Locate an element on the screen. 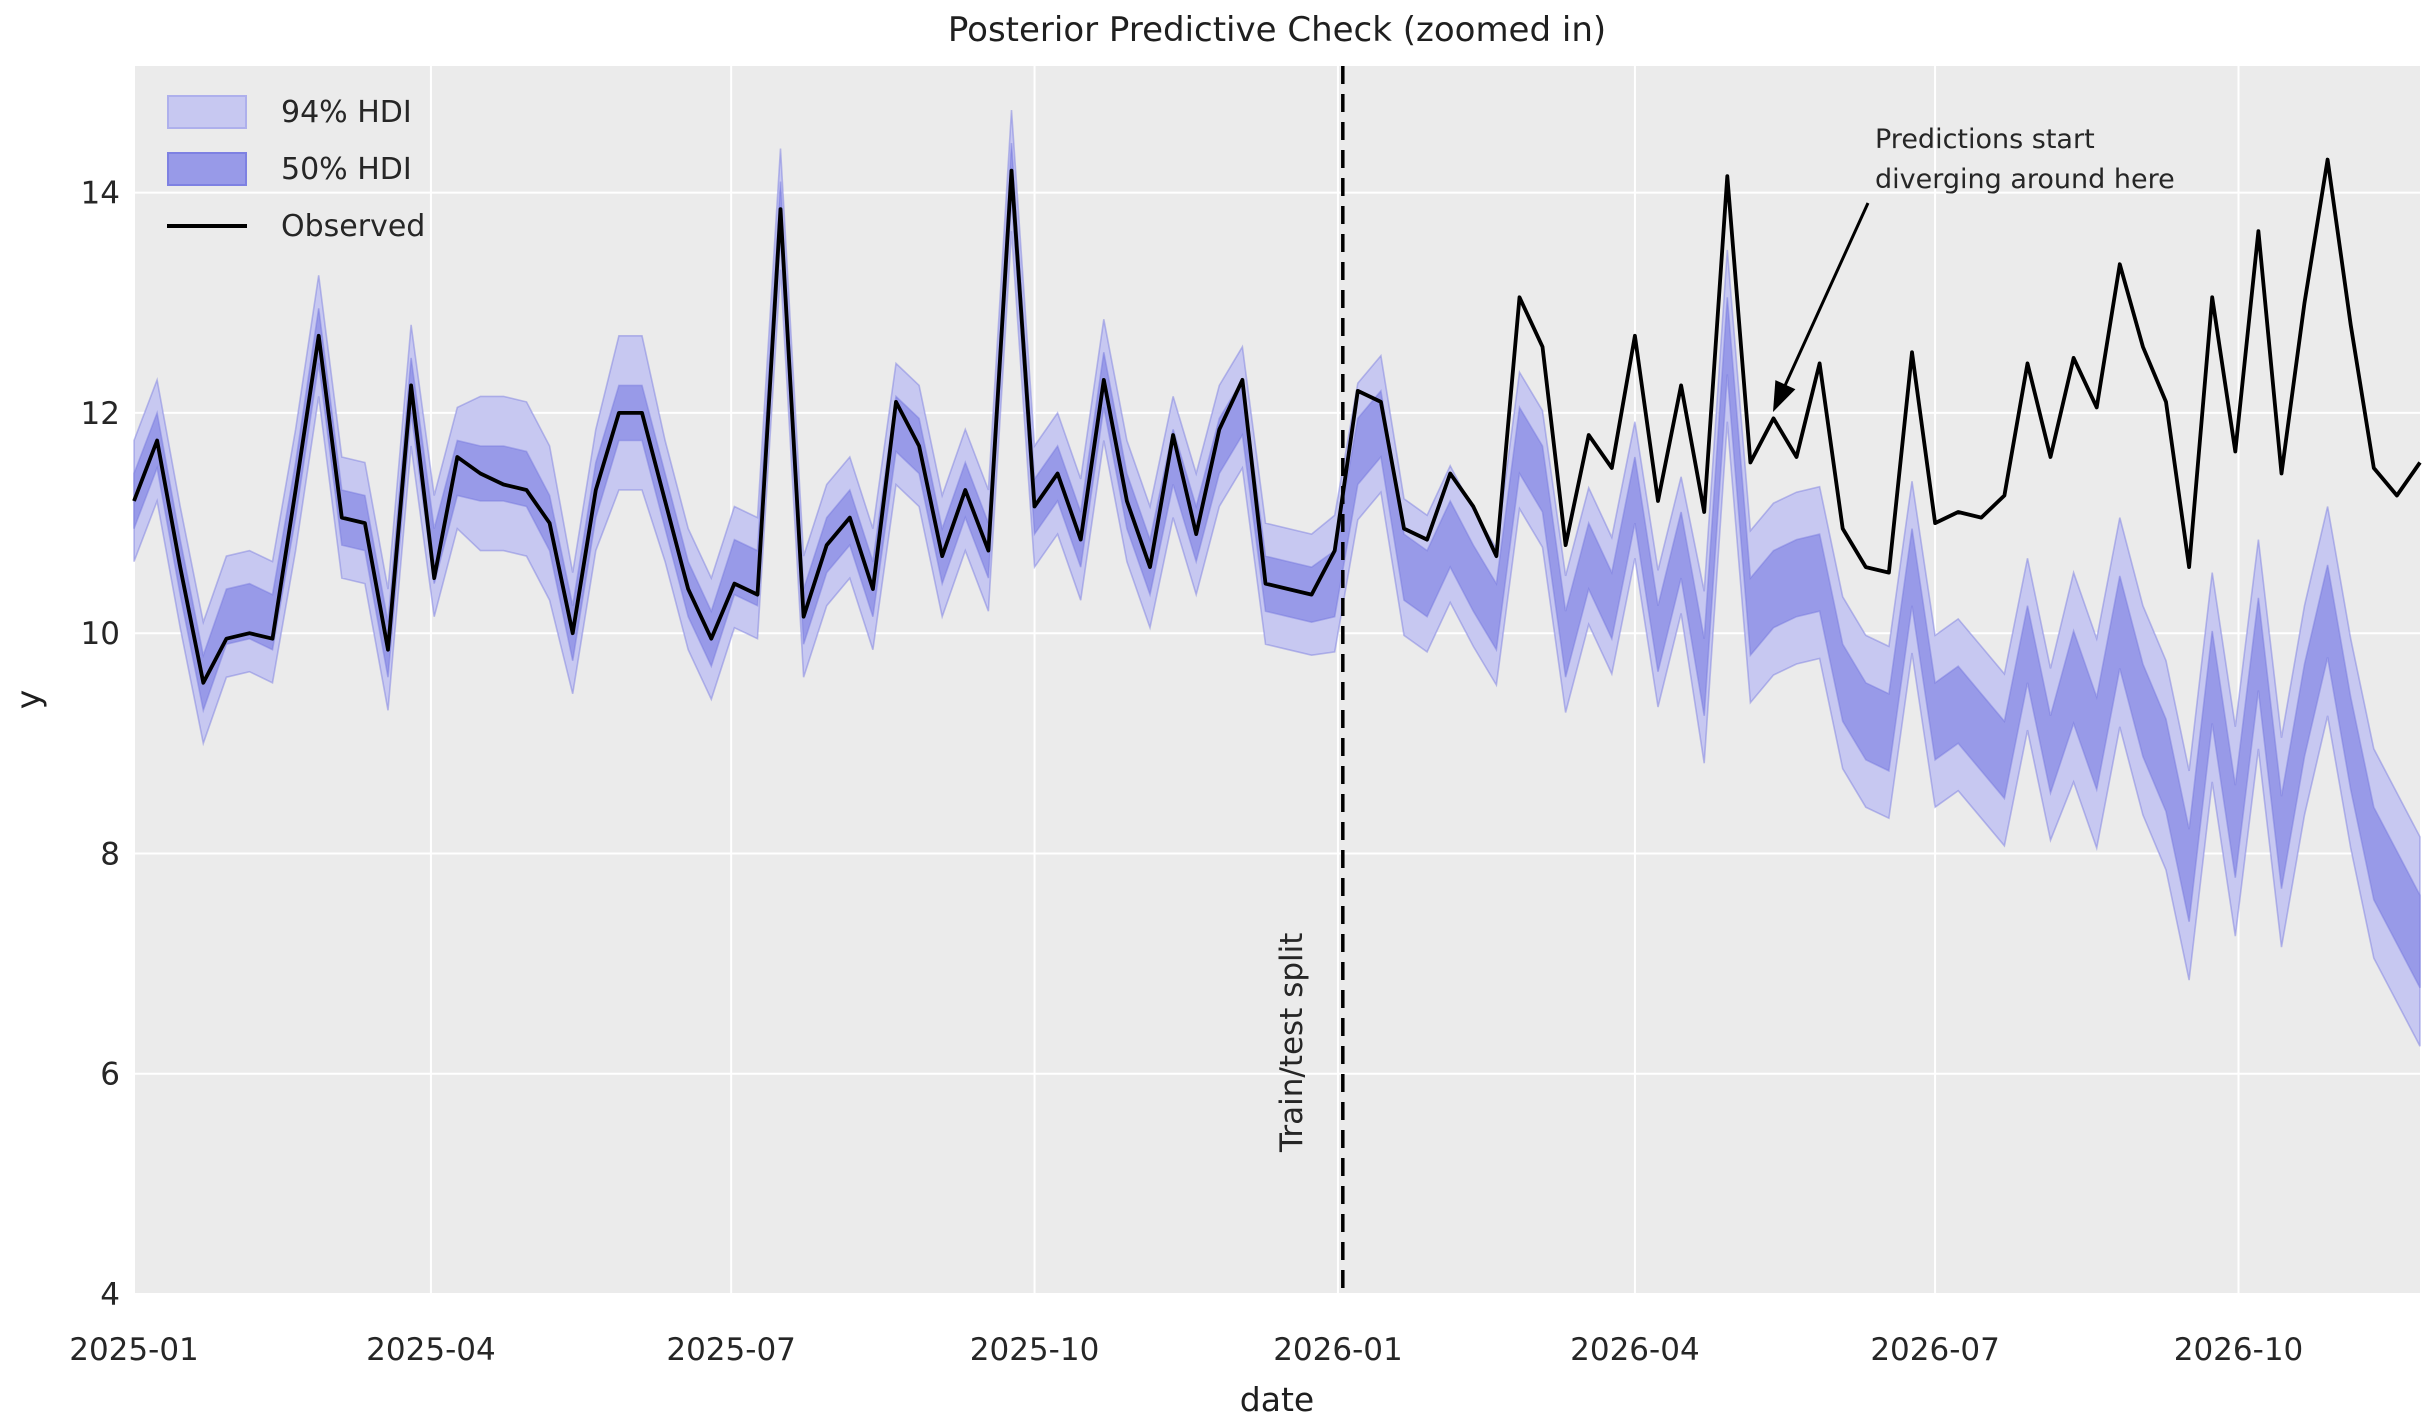 Image resolution: width=2423 pixels, height=1423 pixels. legend-label-50-hdi: 50% HDI is located at coordinates (346, 169).